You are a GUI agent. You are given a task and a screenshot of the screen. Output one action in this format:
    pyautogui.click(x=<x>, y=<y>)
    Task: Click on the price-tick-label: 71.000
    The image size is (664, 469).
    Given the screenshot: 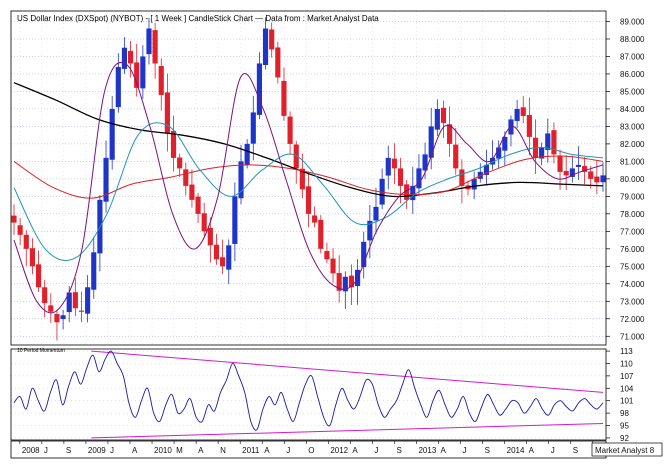 What is the action you would take?
    pyautogui.click(x=632, y=336)
    